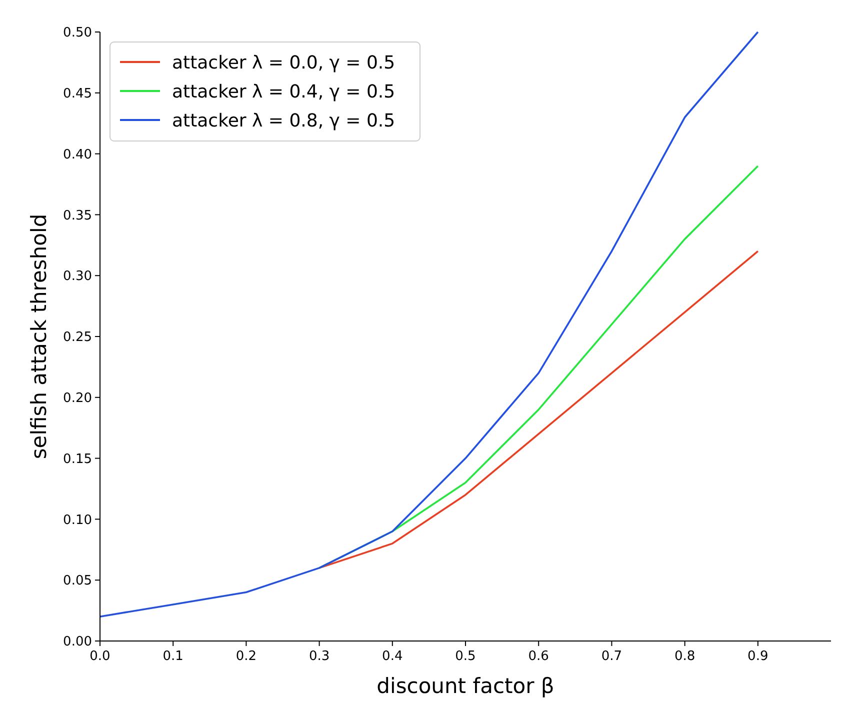  What do you see at coordinates (77, 33) in the screenshot?
I see `y-tick-label: 0.50` at bounding box center [77, 33].